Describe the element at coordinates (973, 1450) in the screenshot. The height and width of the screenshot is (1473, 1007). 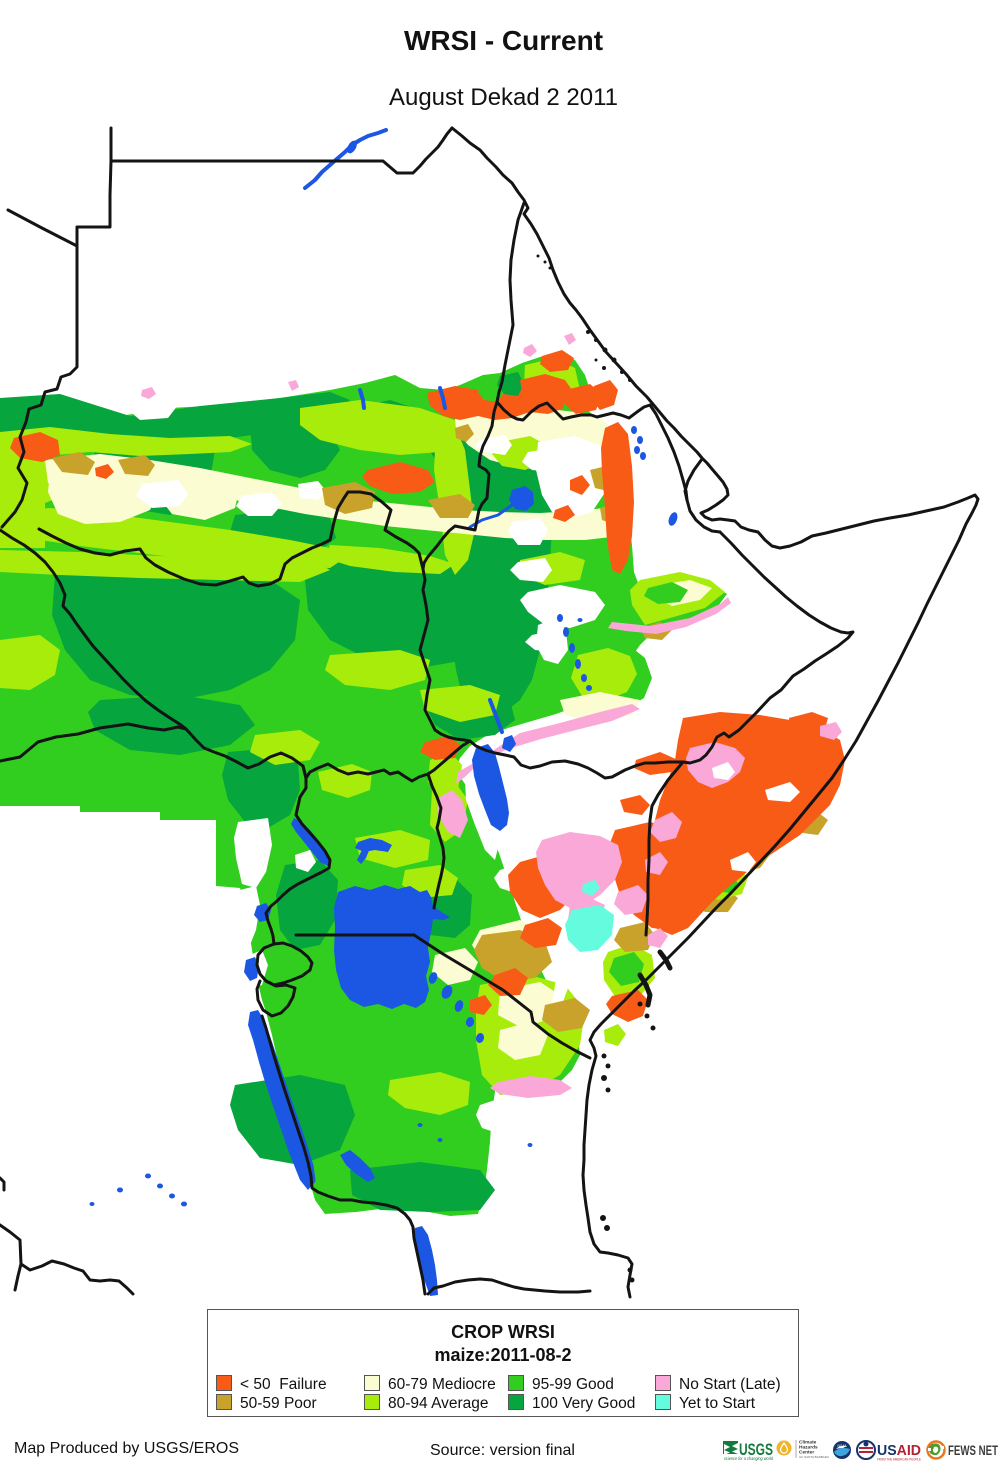
I see `svg-text: FEWS NET` at that location.